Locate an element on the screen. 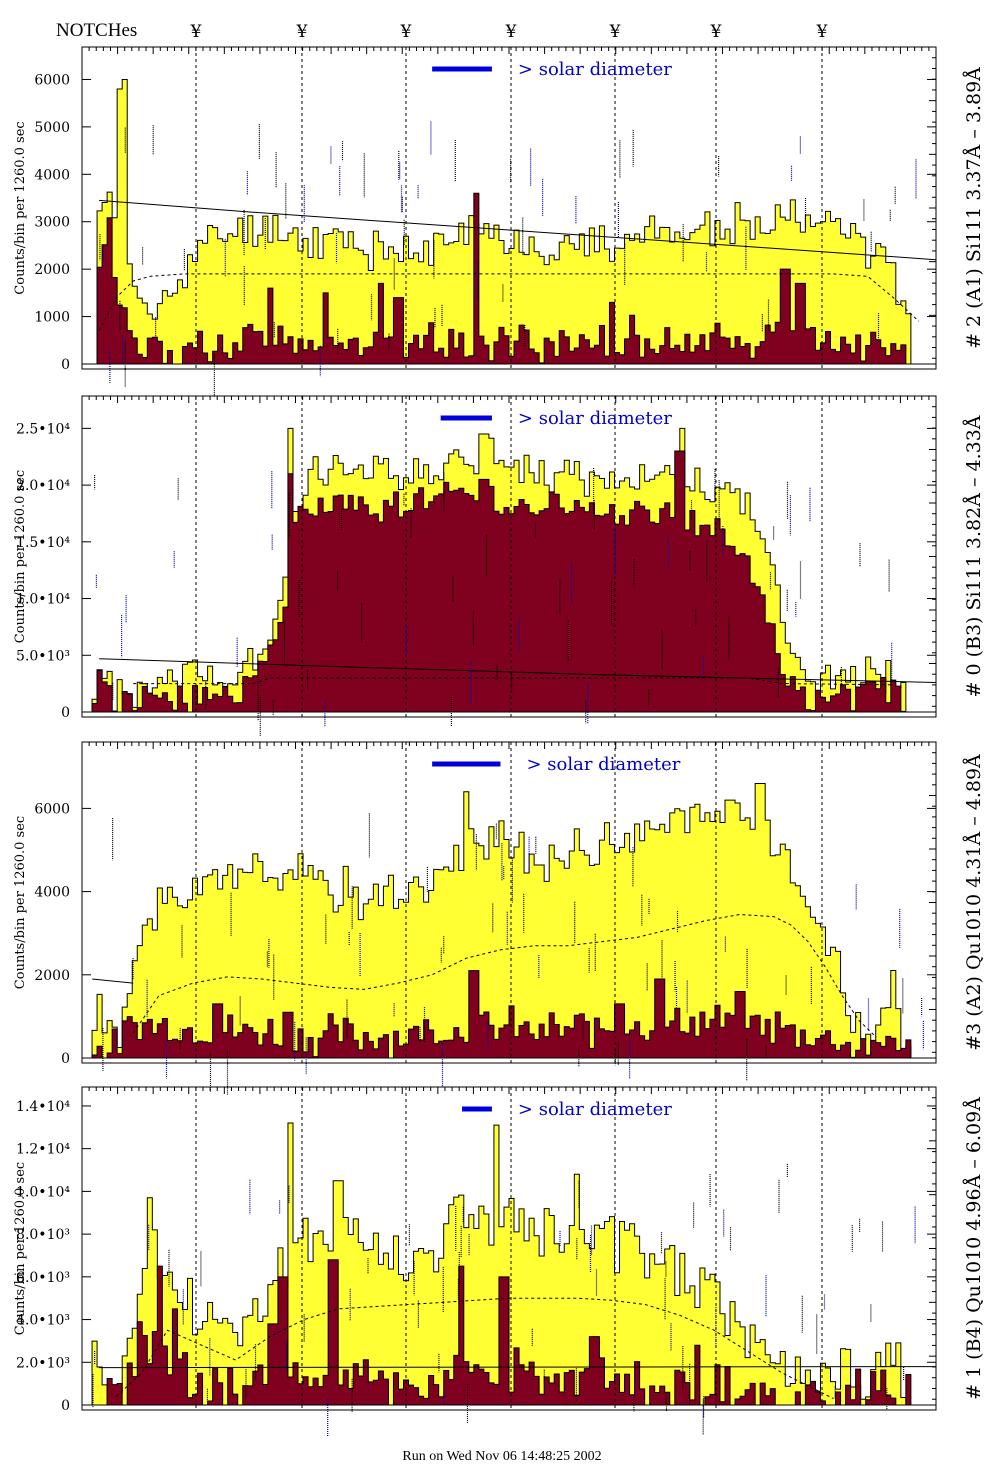 This screenshot has width=1004, height=1476. notch-symbol-5: ¥ is located at coordinates (615, 32).